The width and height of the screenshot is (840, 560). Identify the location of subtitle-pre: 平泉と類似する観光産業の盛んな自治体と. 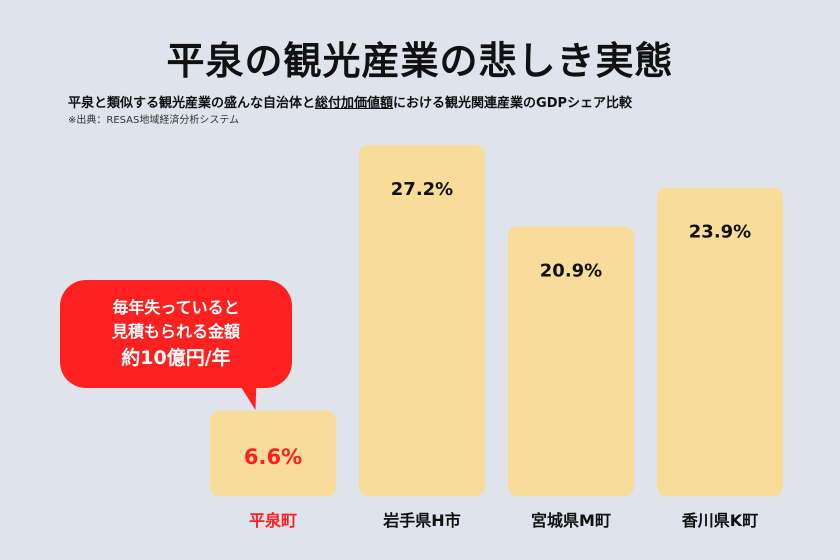
(192, 103).